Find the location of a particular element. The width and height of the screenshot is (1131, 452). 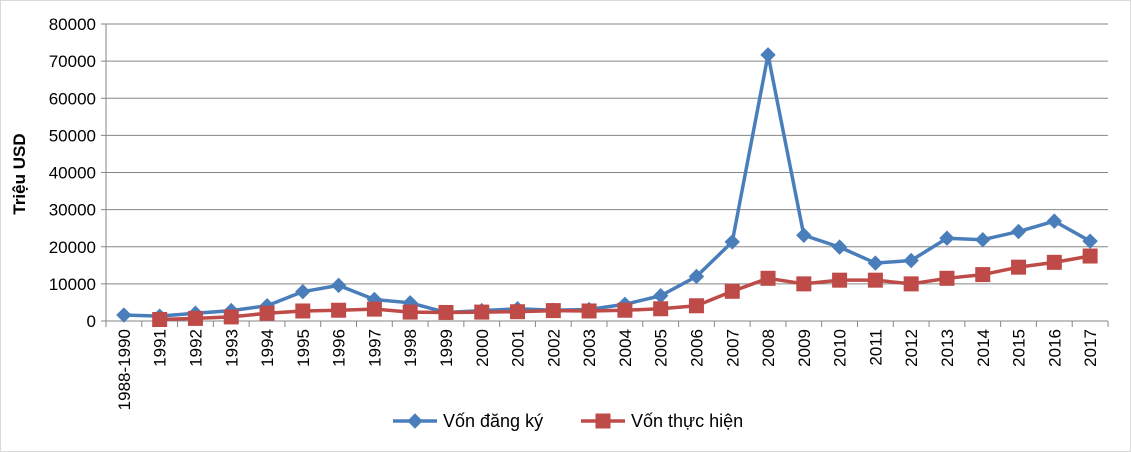

x-tick-label: 1996 is located at coordinates (339, 348).